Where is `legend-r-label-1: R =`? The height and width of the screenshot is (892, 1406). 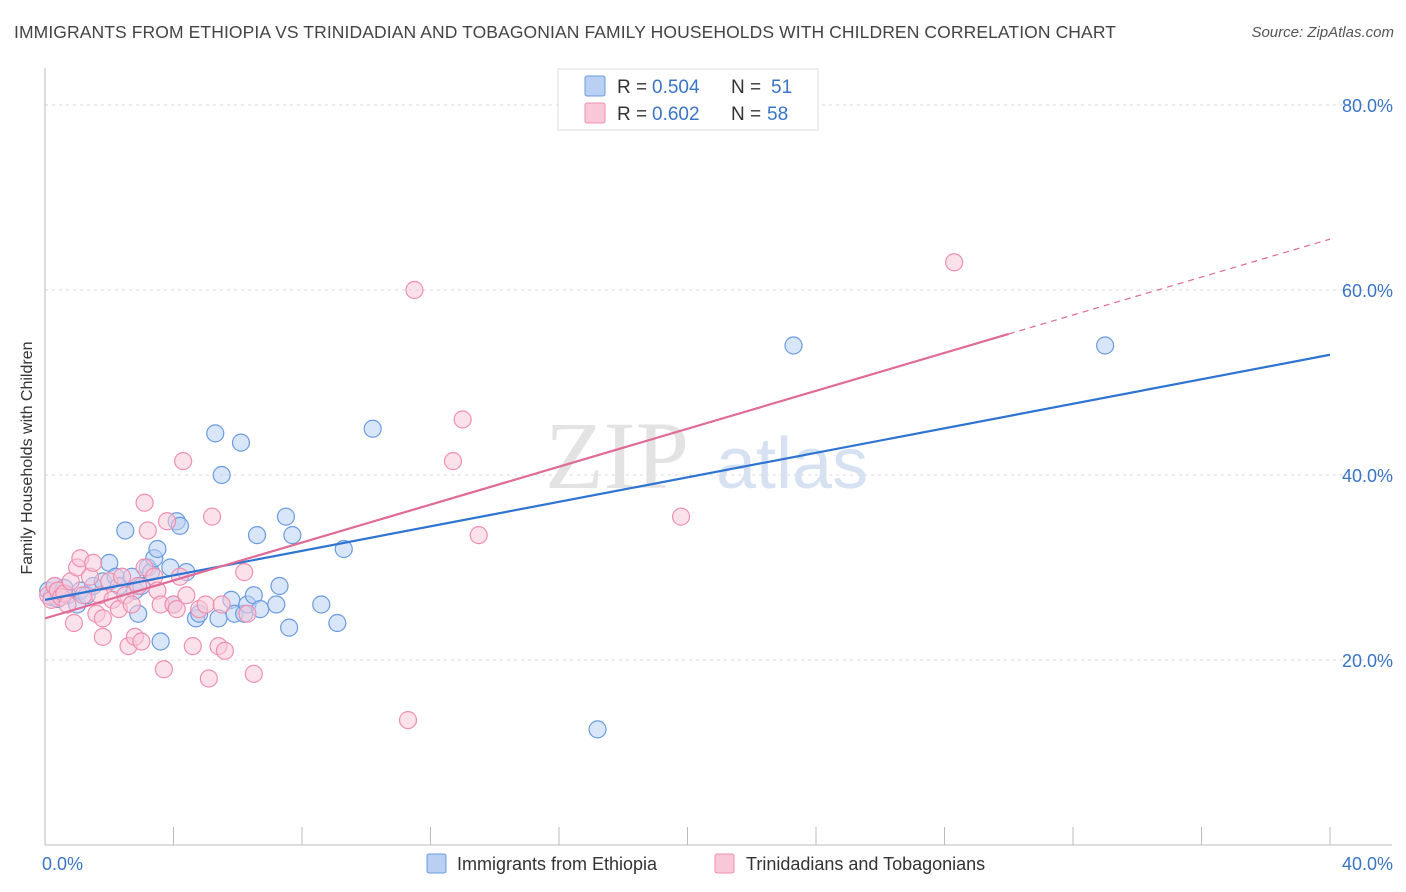 legend-r-label-1: R = is located at coordinates (632, 87).